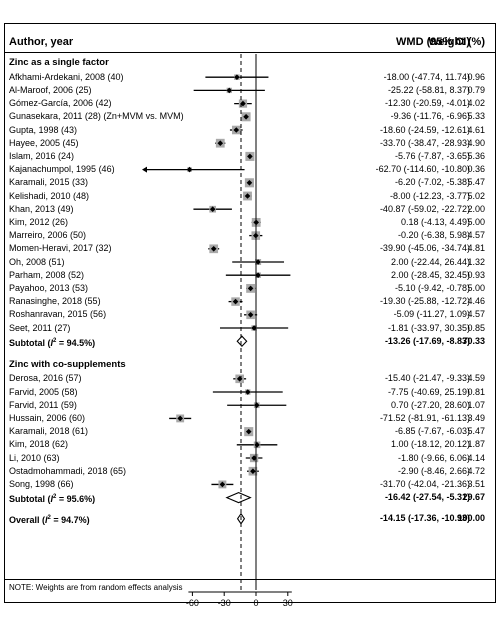 This screenshot has width=500, height=619. What do you see at coordinates (39, 221) in the screenshot?
I see `study-label: Kim, 2012 (26)` at bounding box center [39, 221].